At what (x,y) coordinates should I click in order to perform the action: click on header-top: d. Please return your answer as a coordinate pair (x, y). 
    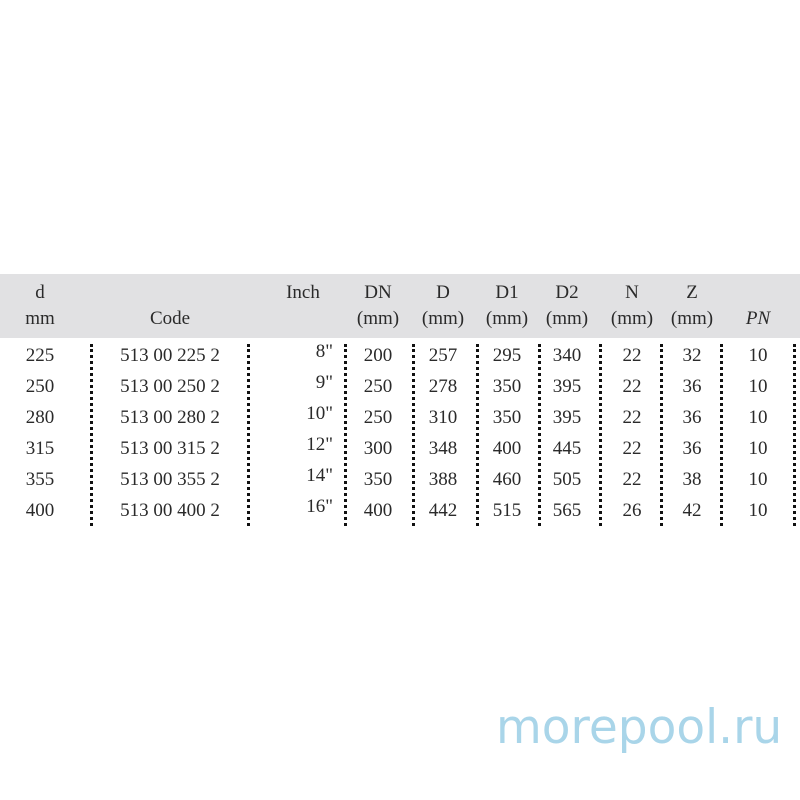
    Looking at the image, I should click on (40, 292).